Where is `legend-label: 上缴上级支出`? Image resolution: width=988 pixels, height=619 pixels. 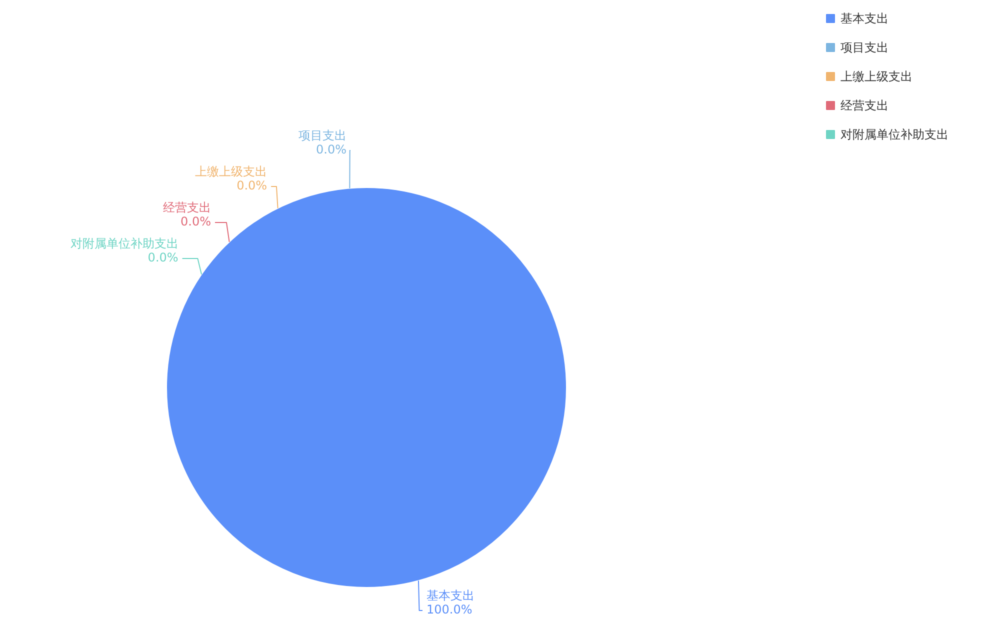
legend-label: 上缴上级支出 is located at coordinates (876, 77).